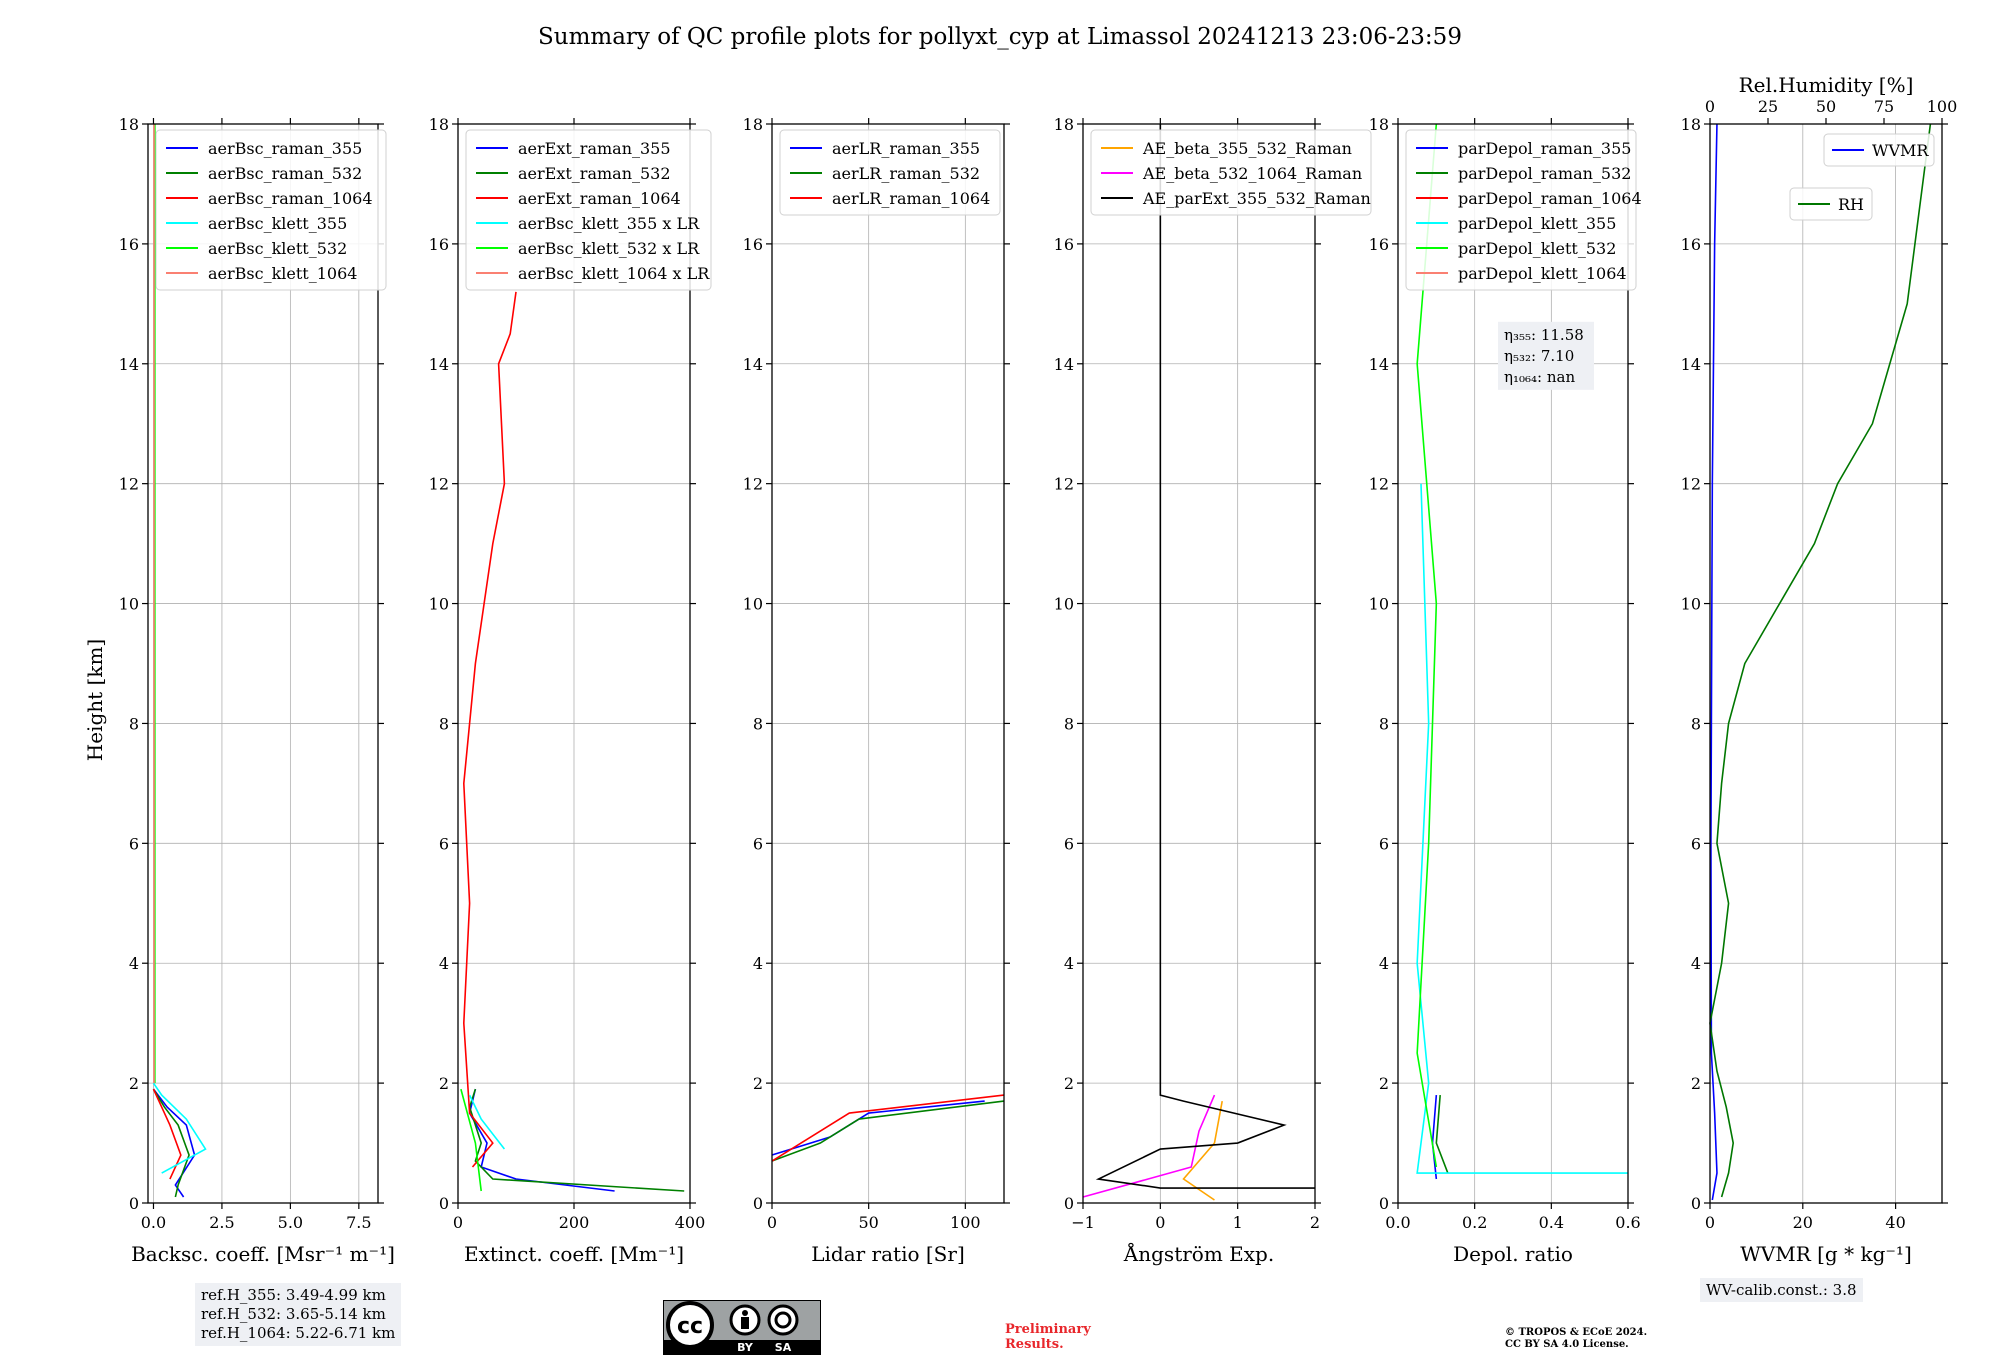 This screenshot has width=2000, height=1360. What do you see at coordinates (594, 148) in the screenshot?
I see `legend-label: aerExt_raman_355` at bounding box center [594, 148].